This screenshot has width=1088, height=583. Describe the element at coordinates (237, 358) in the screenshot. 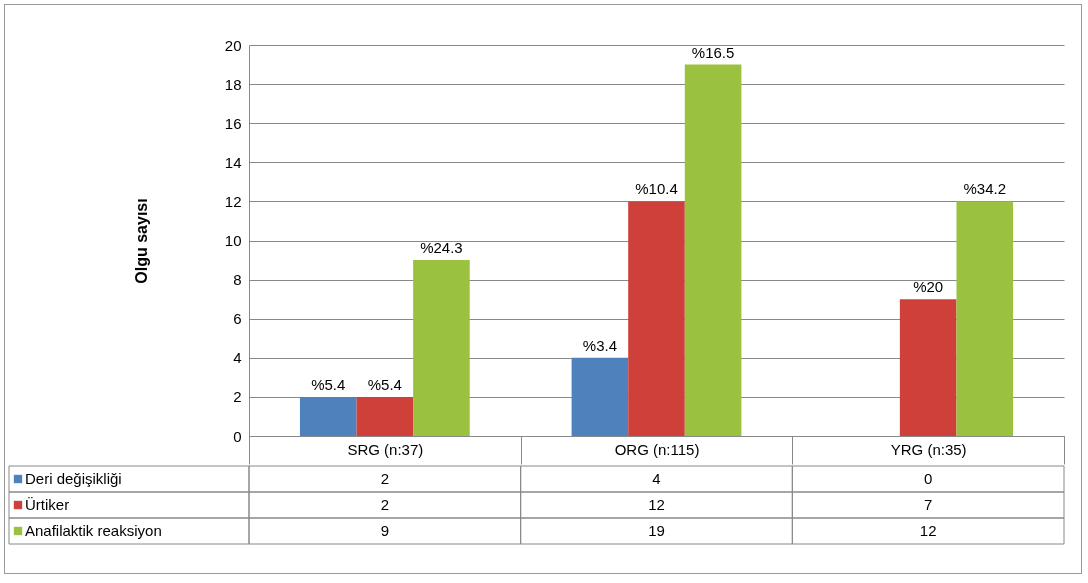

I see `y-tick-label: 4` at that location.